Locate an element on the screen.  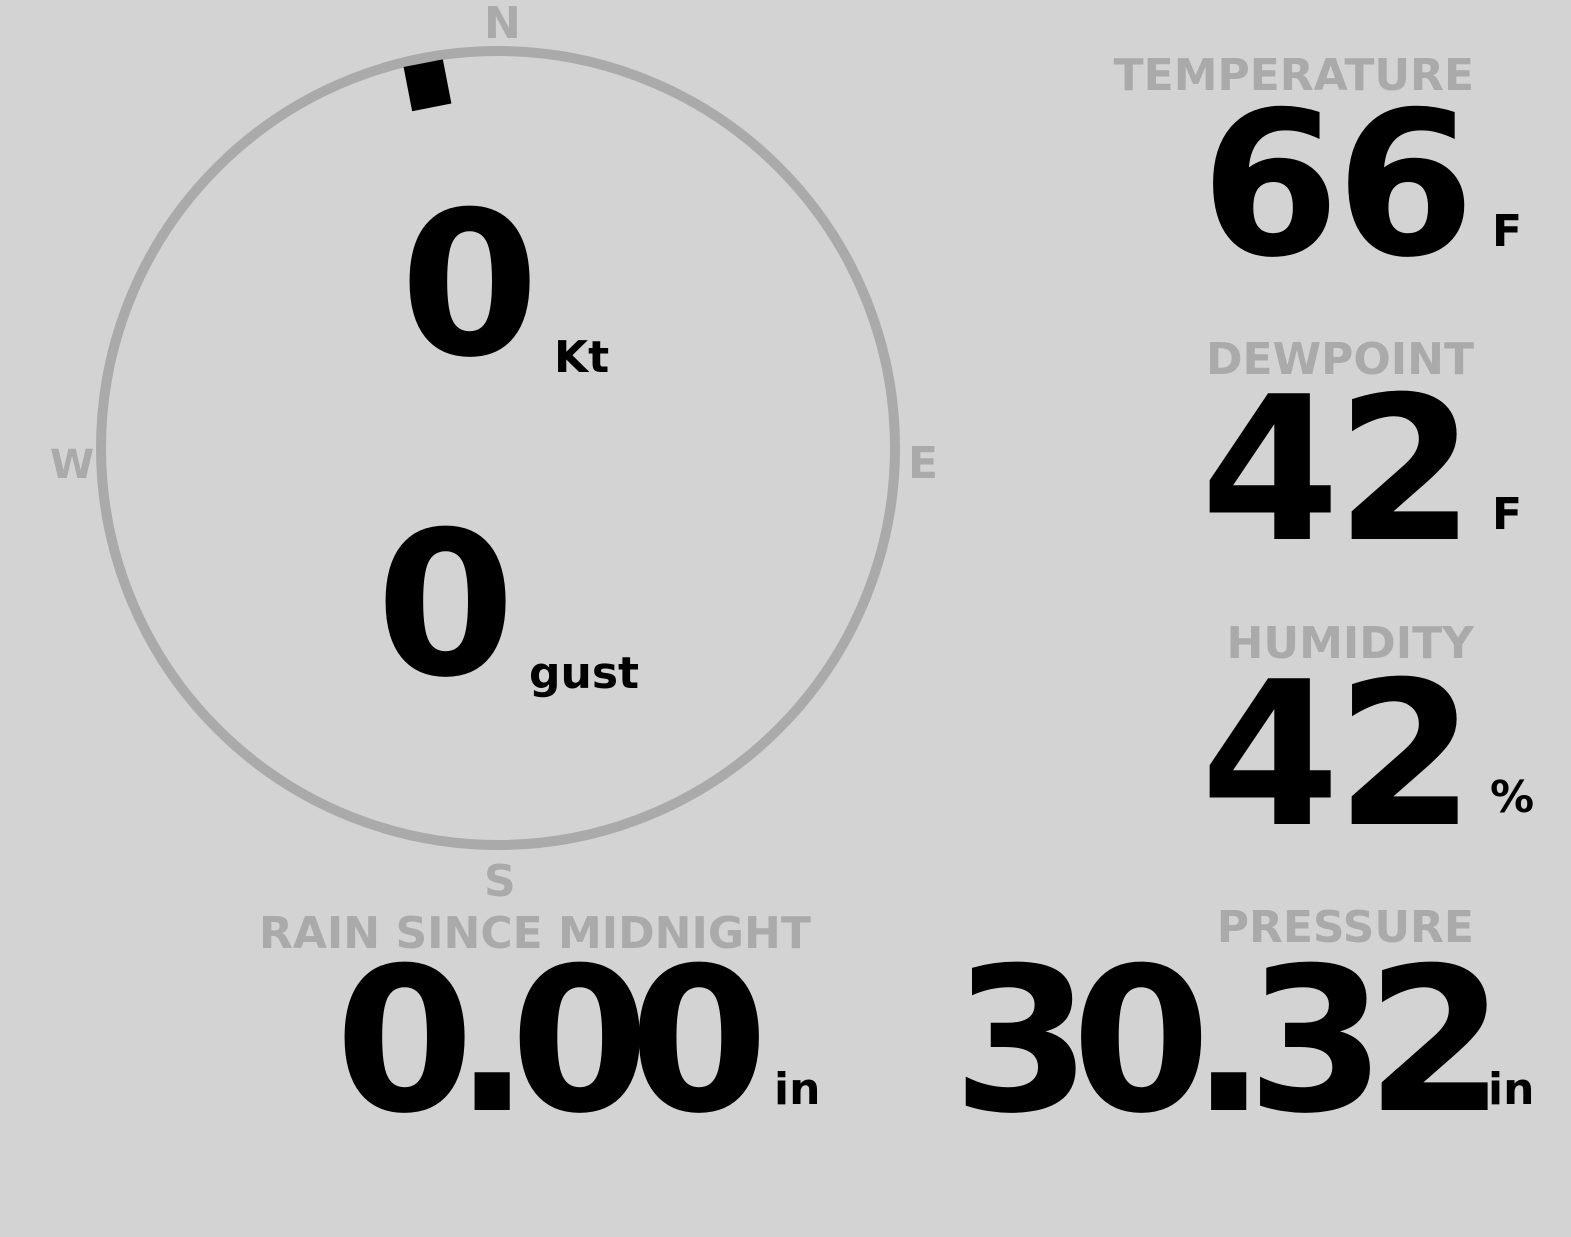
dewpoint-value: 42 is located at coordinates (1337, 470).